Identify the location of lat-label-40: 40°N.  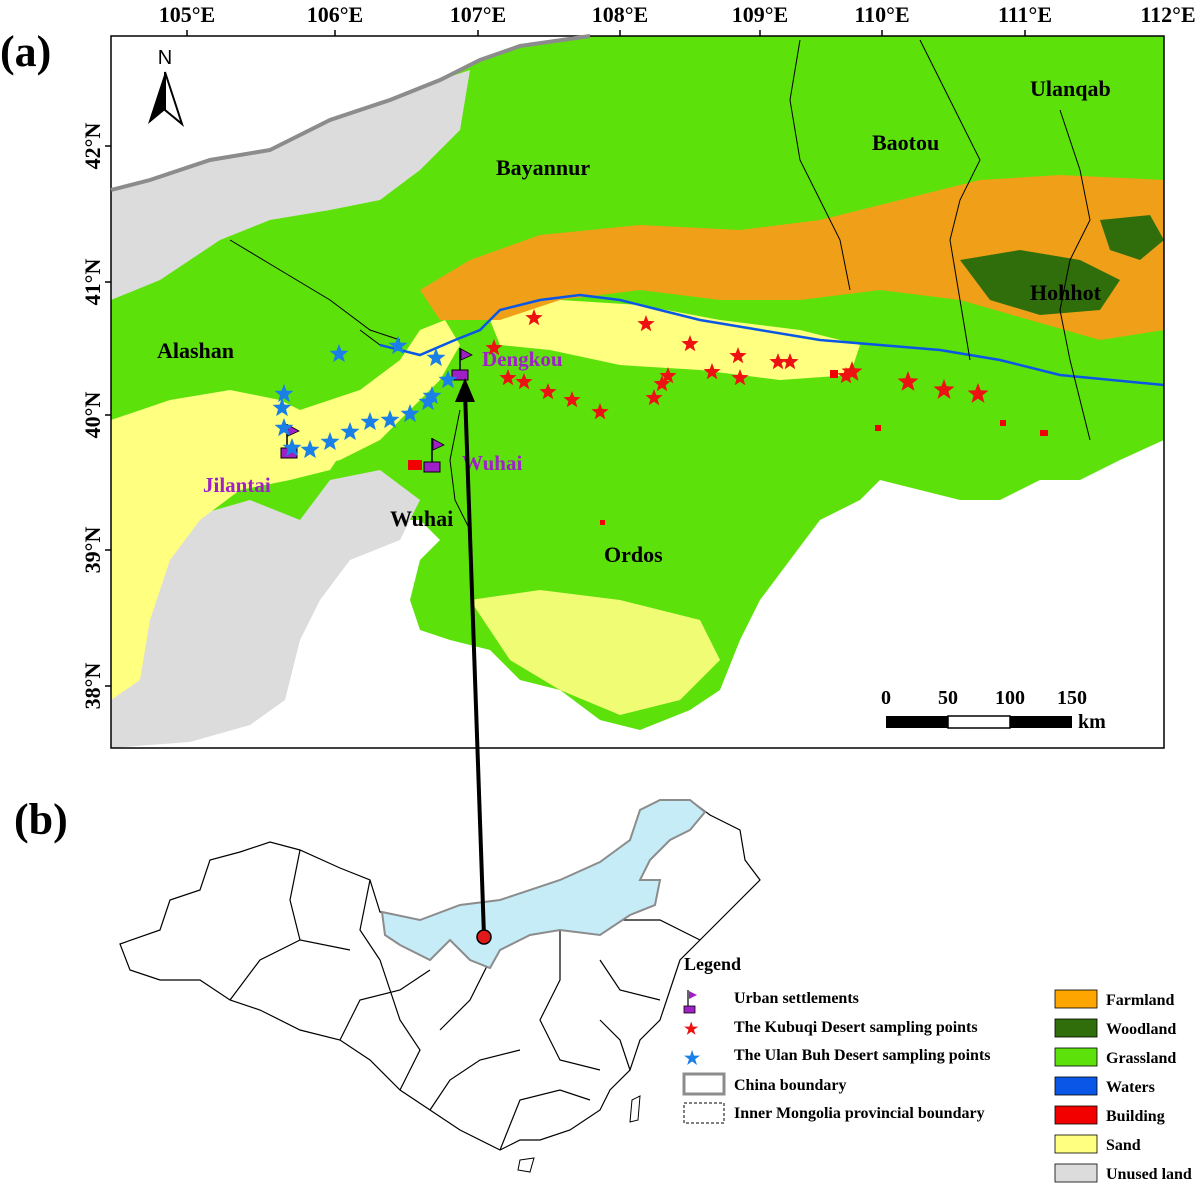
(92, 415).